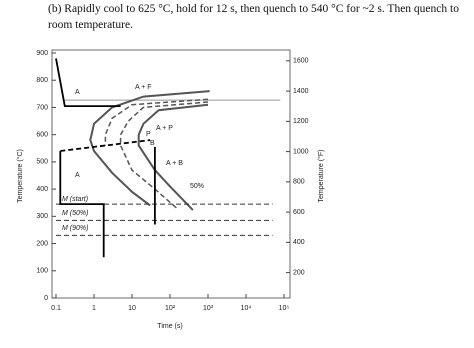 The image size is (474, 348). I want to click on y-tick-label: 800, so click(42, 80).